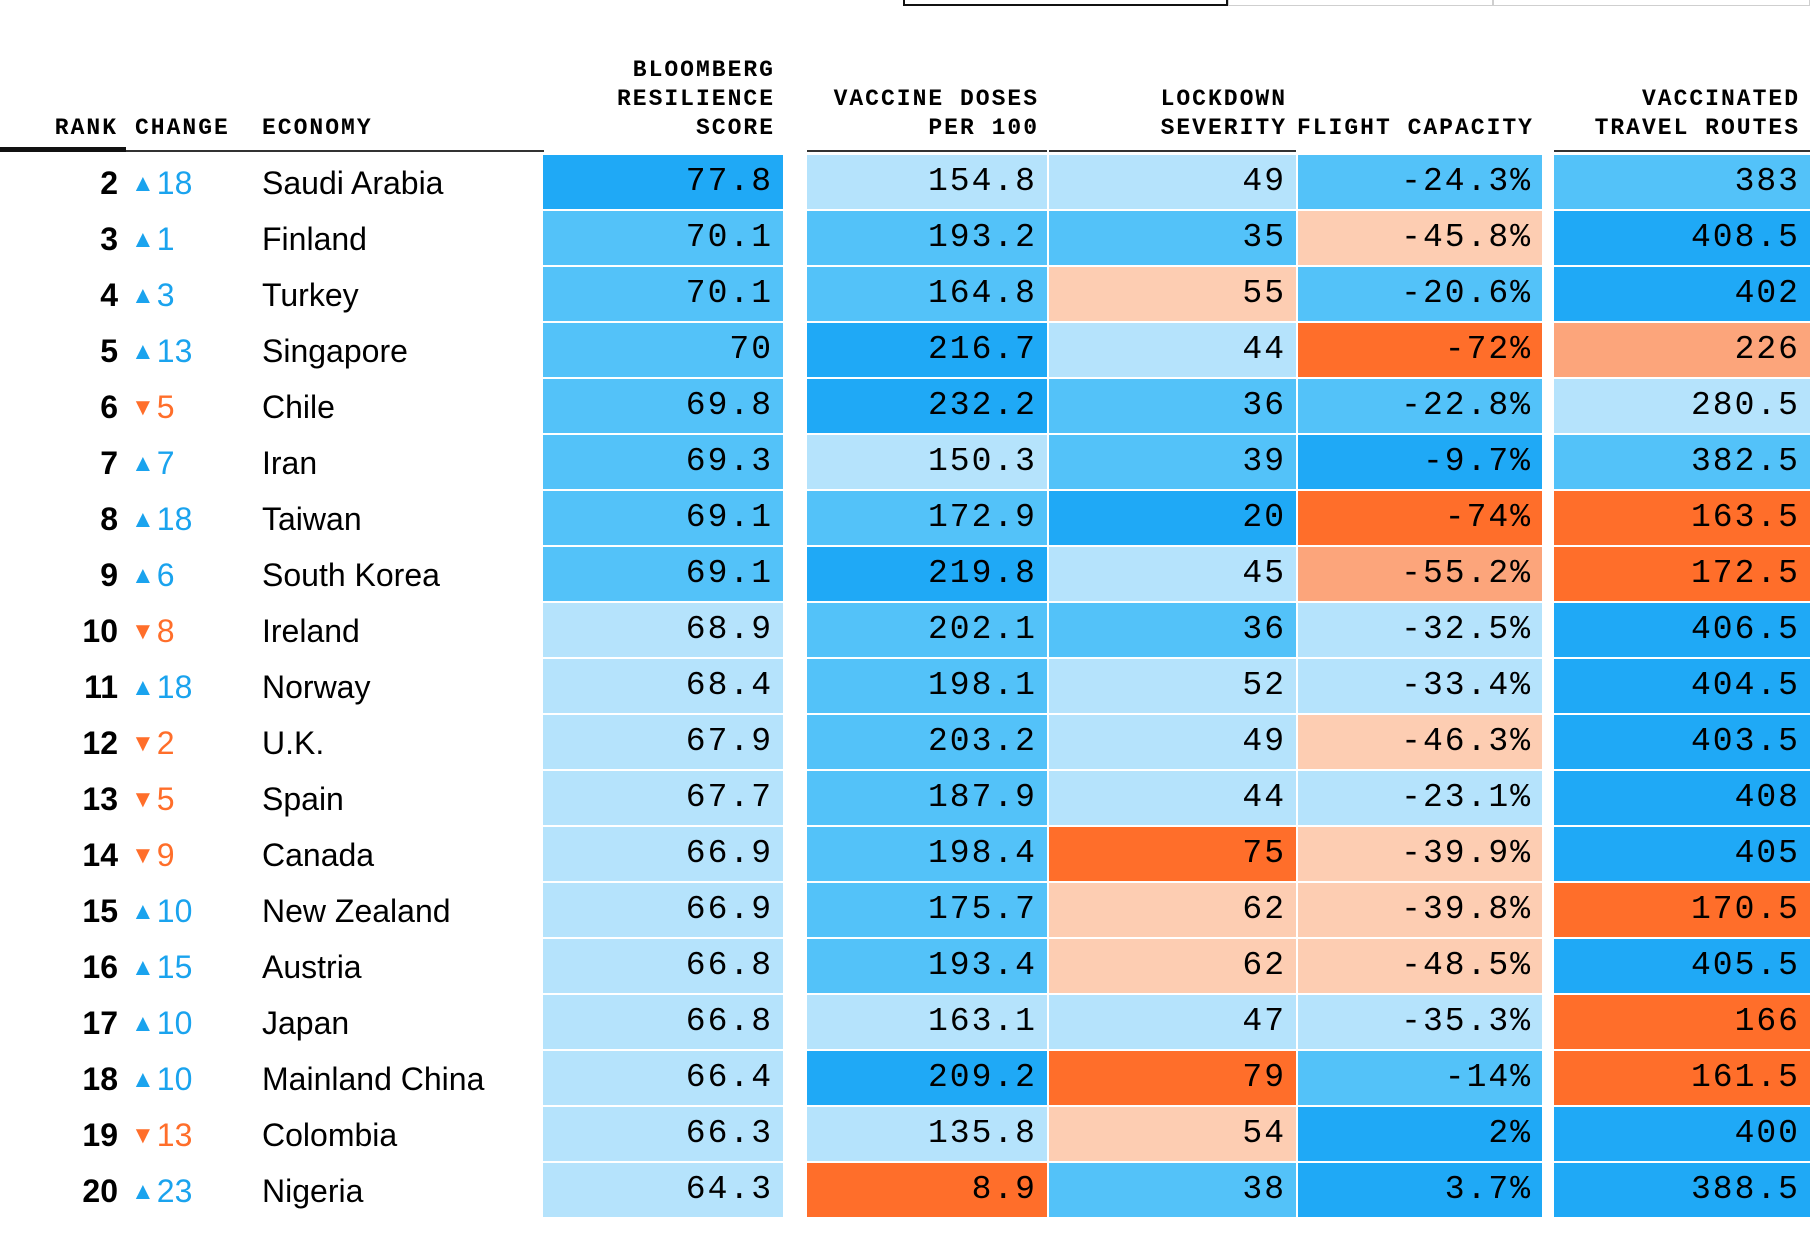 This screenshot has width=1810, height=1238. What do you see at coordinates (1697, 113) in the screenshot?
I see `header-vaccinated-travel-routes: VACCINATED TRAVEL ROUTES` at bounding box center [1697, 113].